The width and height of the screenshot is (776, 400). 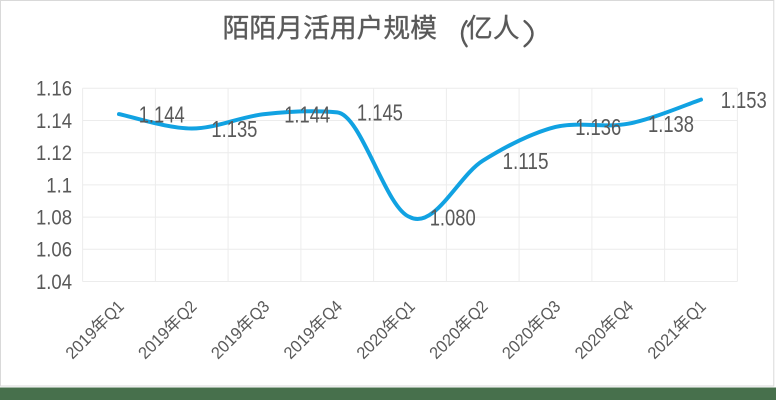 I want to click on svg-text: 1.06, so click(x=54, y=250).